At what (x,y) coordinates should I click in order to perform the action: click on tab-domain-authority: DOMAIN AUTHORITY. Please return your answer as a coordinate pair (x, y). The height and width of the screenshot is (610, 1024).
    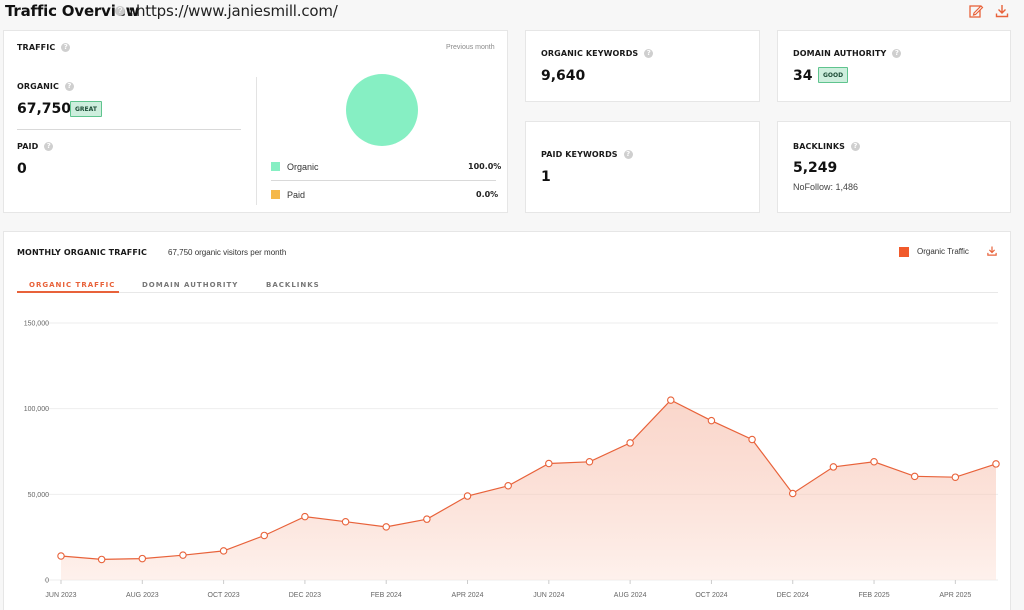
    Looking at the image, I should click on (190, 285).